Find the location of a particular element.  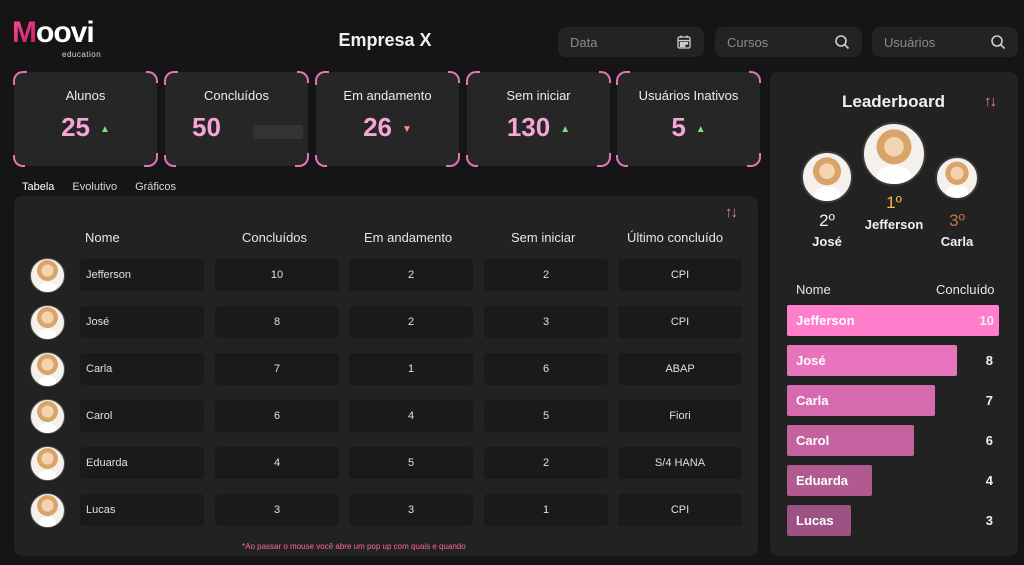

stat-value: 130 is located at coordinates (528, 127).